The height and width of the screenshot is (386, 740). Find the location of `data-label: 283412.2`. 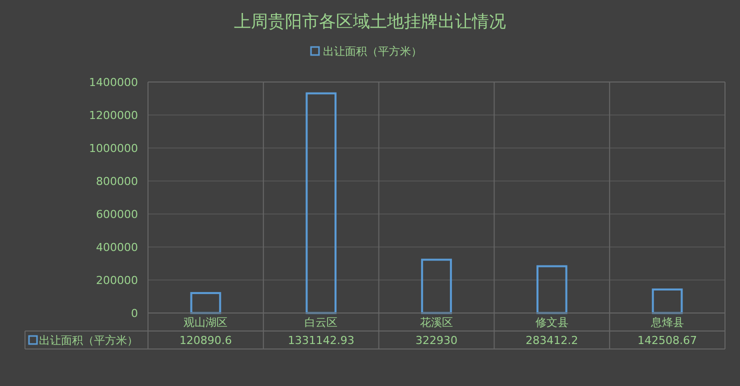

data-label: 283412.2 is located at coordinates (552, 340).